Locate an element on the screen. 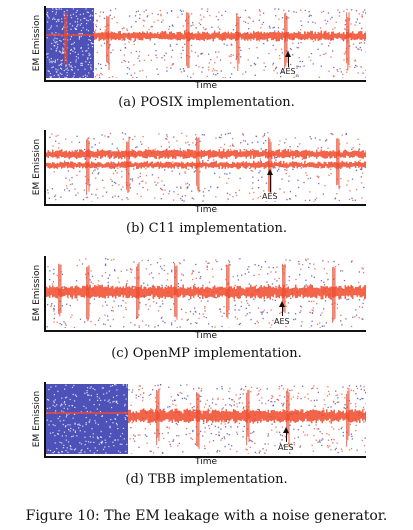 This screenshot has height=530, width=413. x-axis-label-d: Time is located at coordinates (206, 462).